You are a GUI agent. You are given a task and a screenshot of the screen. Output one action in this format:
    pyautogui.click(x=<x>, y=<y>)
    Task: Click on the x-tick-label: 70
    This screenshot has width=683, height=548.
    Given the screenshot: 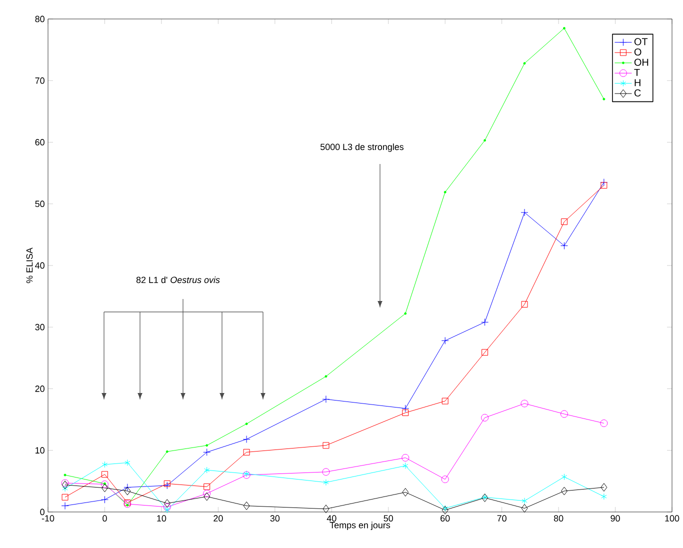 What is the action you would take?
    pyautogui.click(x=501, y=518)
    